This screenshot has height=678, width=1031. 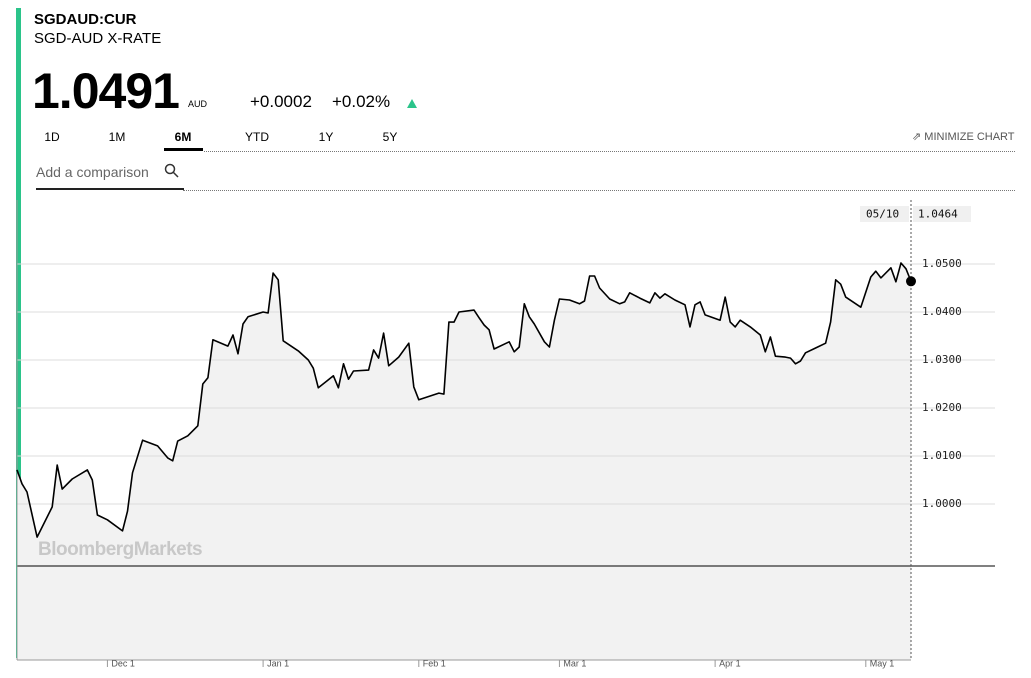 I want to click on change: +0.0002, so click(x=281, y=101).